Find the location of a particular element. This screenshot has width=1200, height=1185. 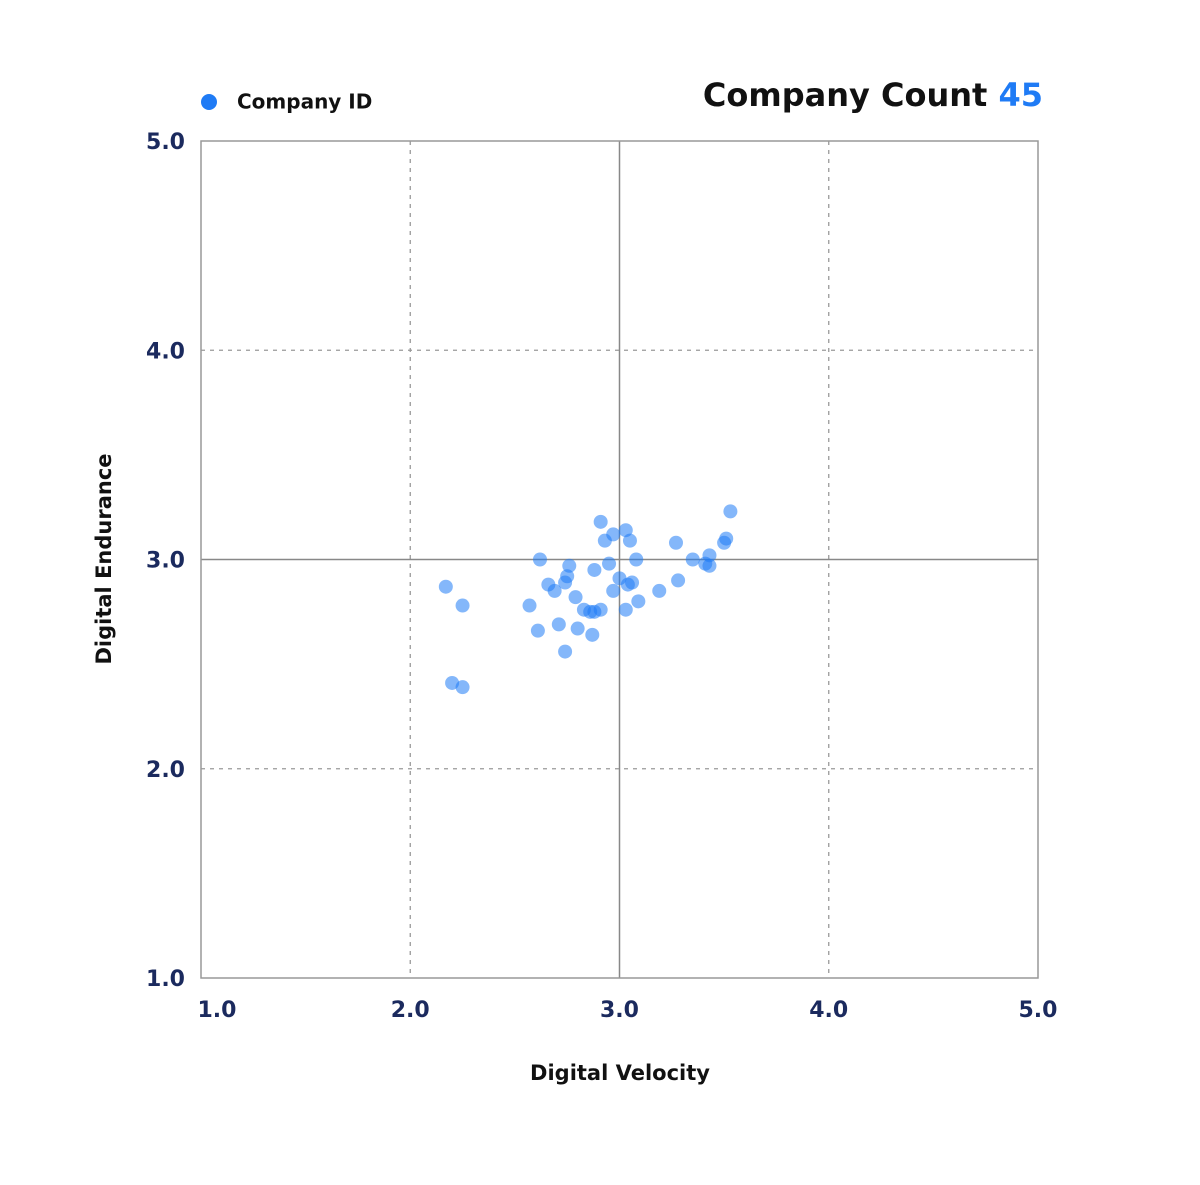

y-tick-label: 2.0 is located at coordinates (165, 770).